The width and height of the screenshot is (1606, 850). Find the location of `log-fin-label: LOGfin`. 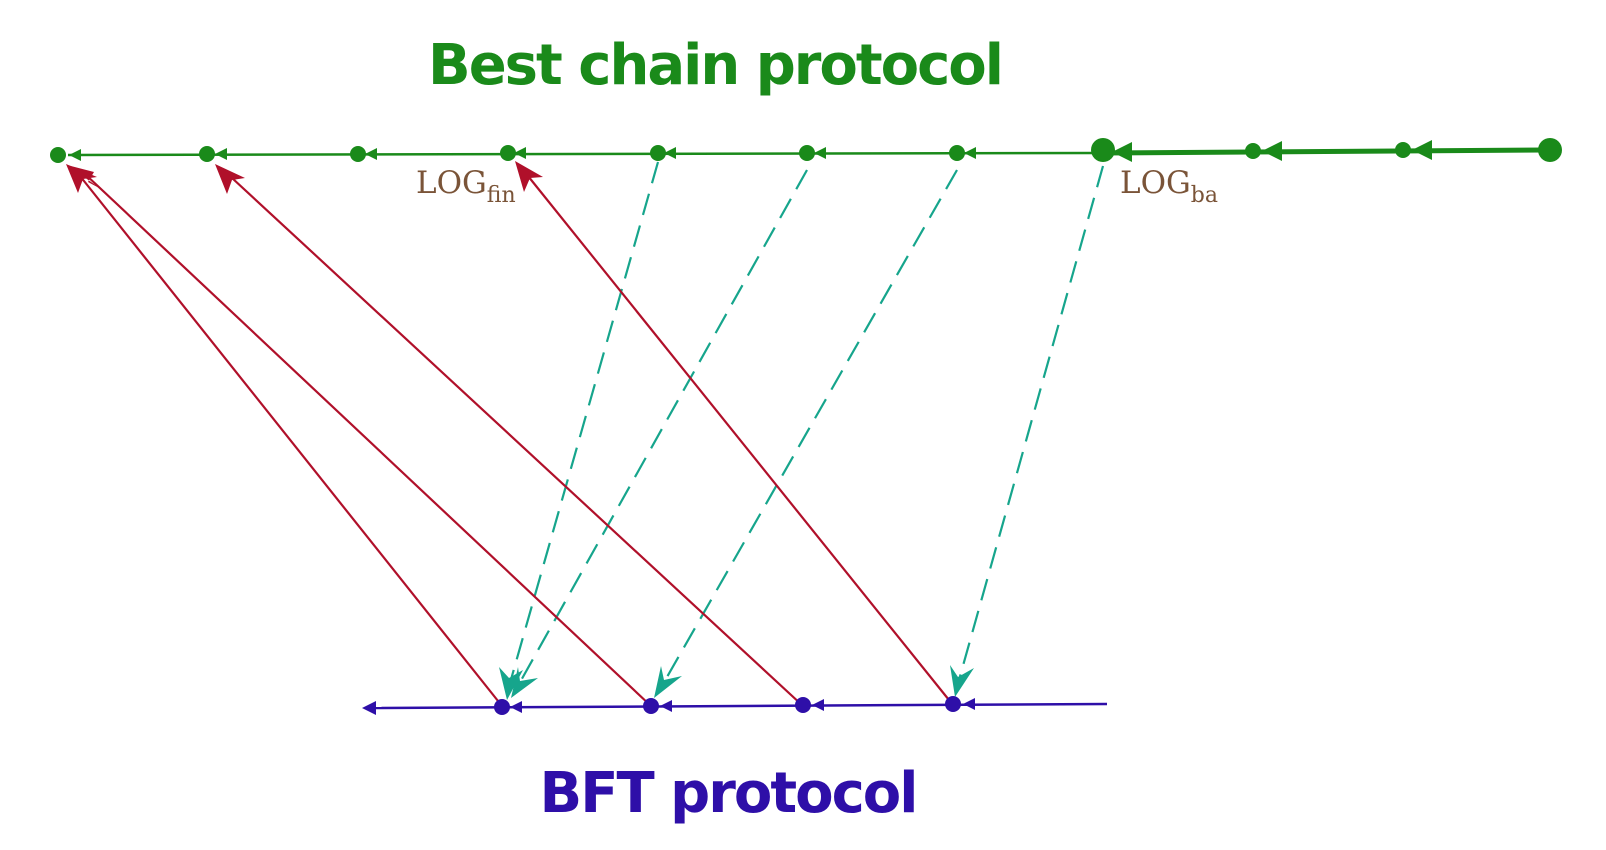

log-fin-label: LOGfin is located at coordinates (466, 186).